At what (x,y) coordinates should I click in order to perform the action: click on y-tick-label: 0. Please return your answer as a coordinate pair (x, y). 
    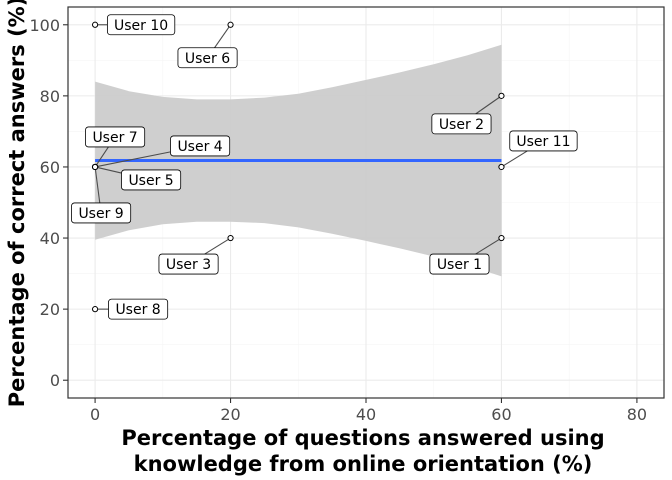
    Looking at the image, I should click on (55, 380).